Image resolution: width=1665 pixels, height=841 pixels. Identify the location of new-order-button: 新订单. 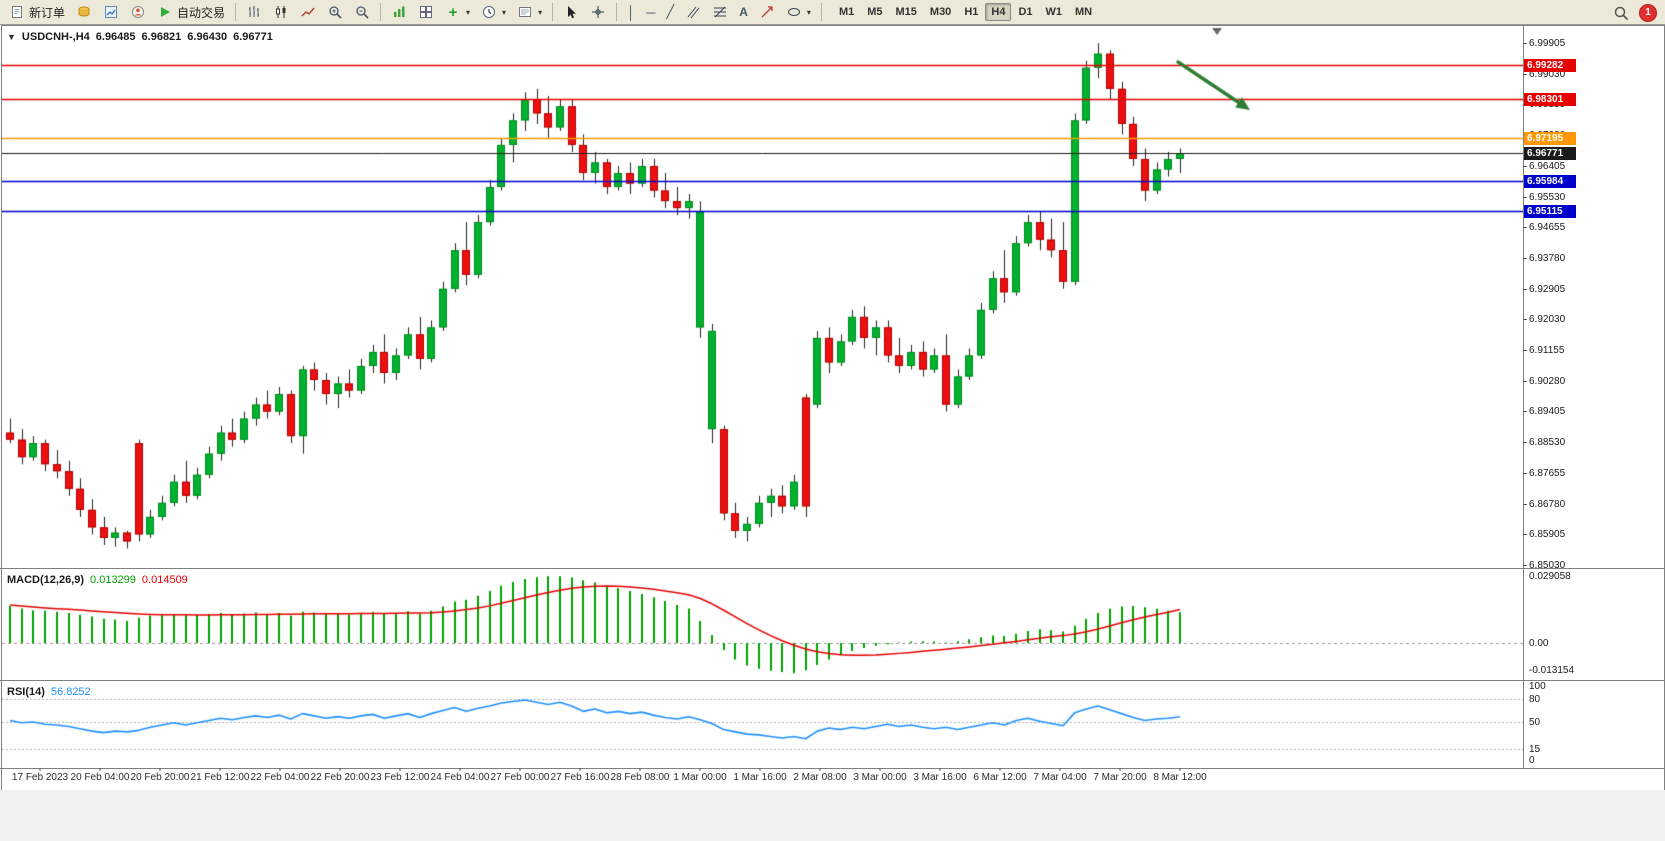
(37, 12).